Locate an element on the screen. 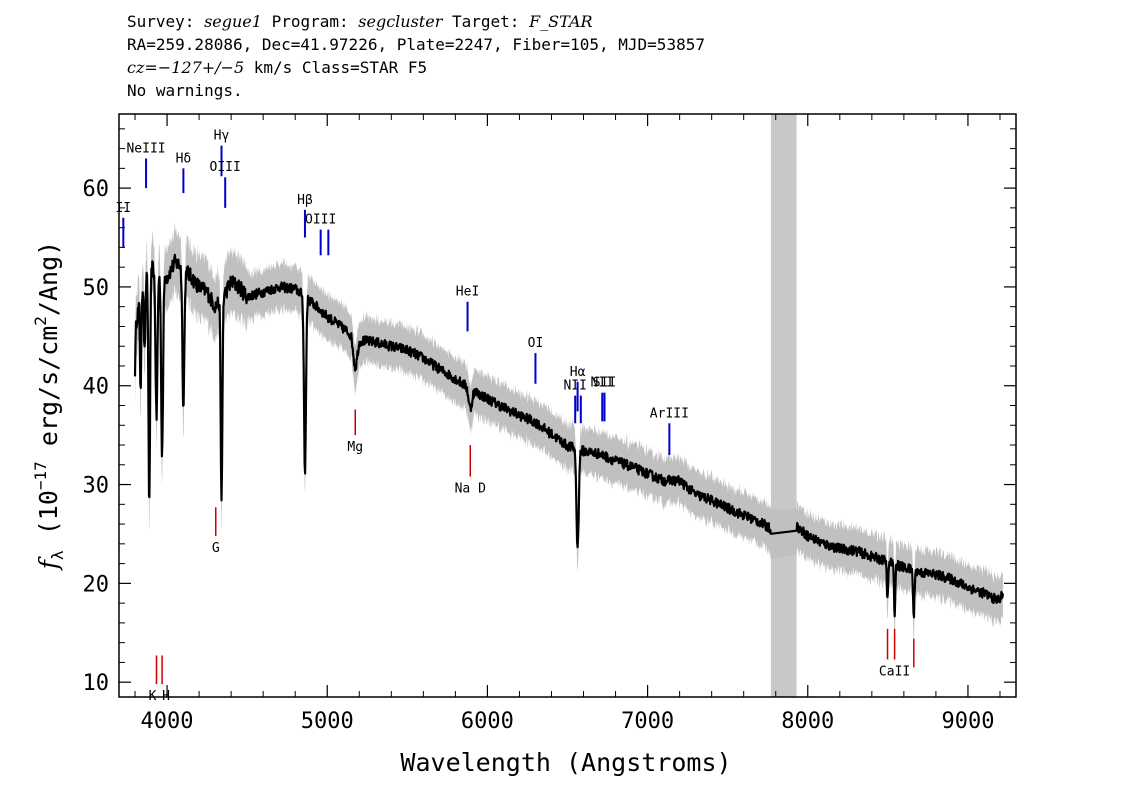 The height and width of the screenshot is (810, 1134). cz-value: −127+/−5 is located at coordinates (201, 67).